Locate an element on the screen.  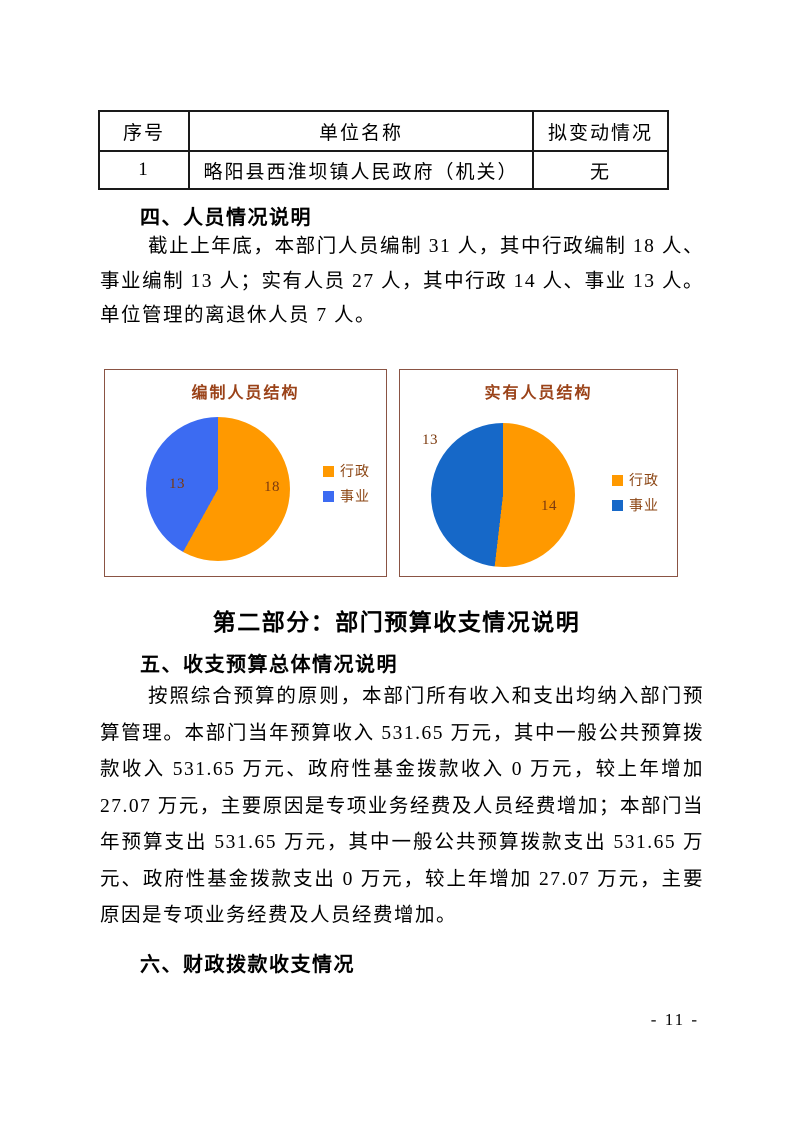
table-header-row: 序号 单位名称 拟变动情况 is located at coordinates (383, 131).